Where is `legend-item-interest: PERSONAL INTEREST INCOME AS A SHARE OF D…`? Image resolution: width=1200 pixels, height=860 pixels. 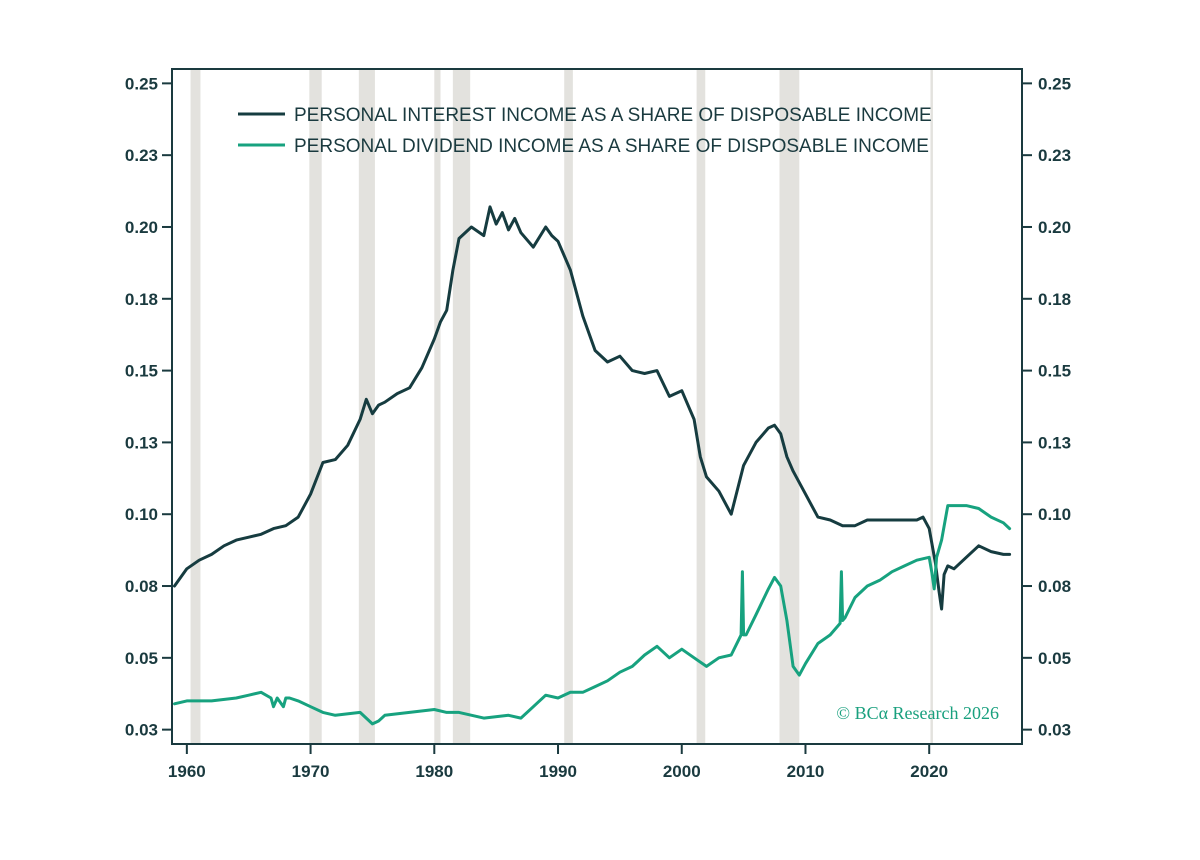 legend-item-interest: PERSONAL INTEREST INCOME AS A SHARE OF D… is located at coordinates (585, 115).